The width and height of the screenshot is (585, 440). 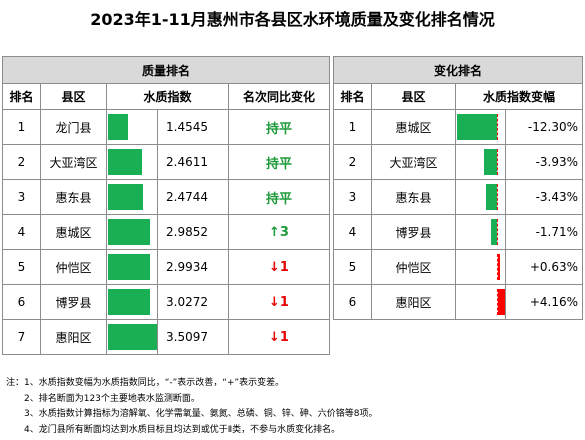 What do you see at coordinates (193, 337) in the screenshot?
I see `index-value: 3.5097` at bounding box center [193, 337].